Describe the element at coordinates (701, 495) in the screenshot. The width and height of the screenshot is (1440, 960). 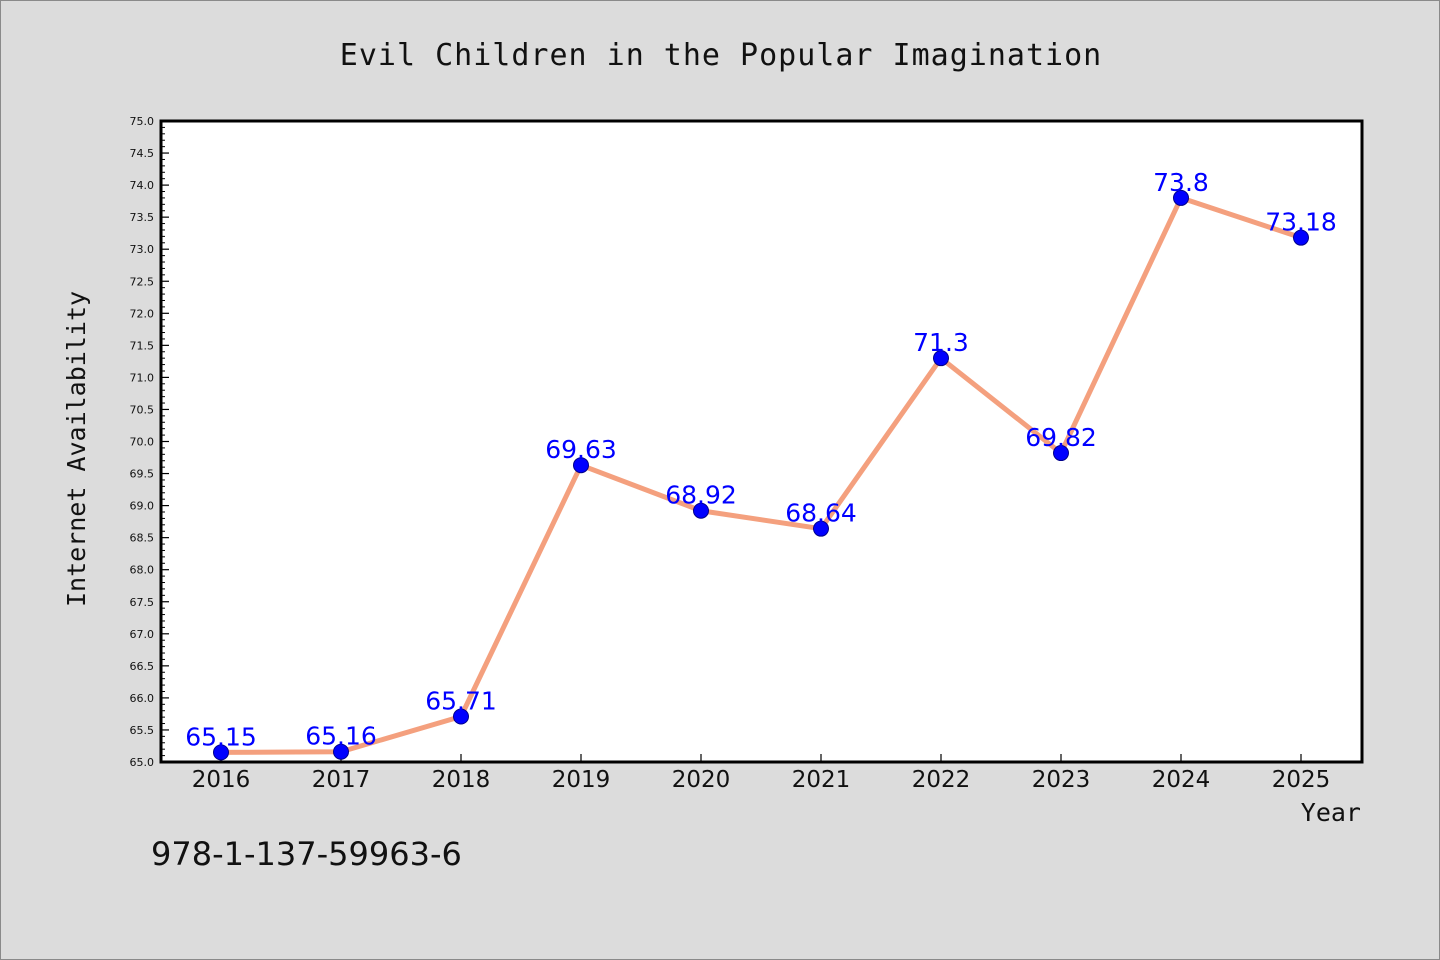
I see `data-label: 68.92` at that location.